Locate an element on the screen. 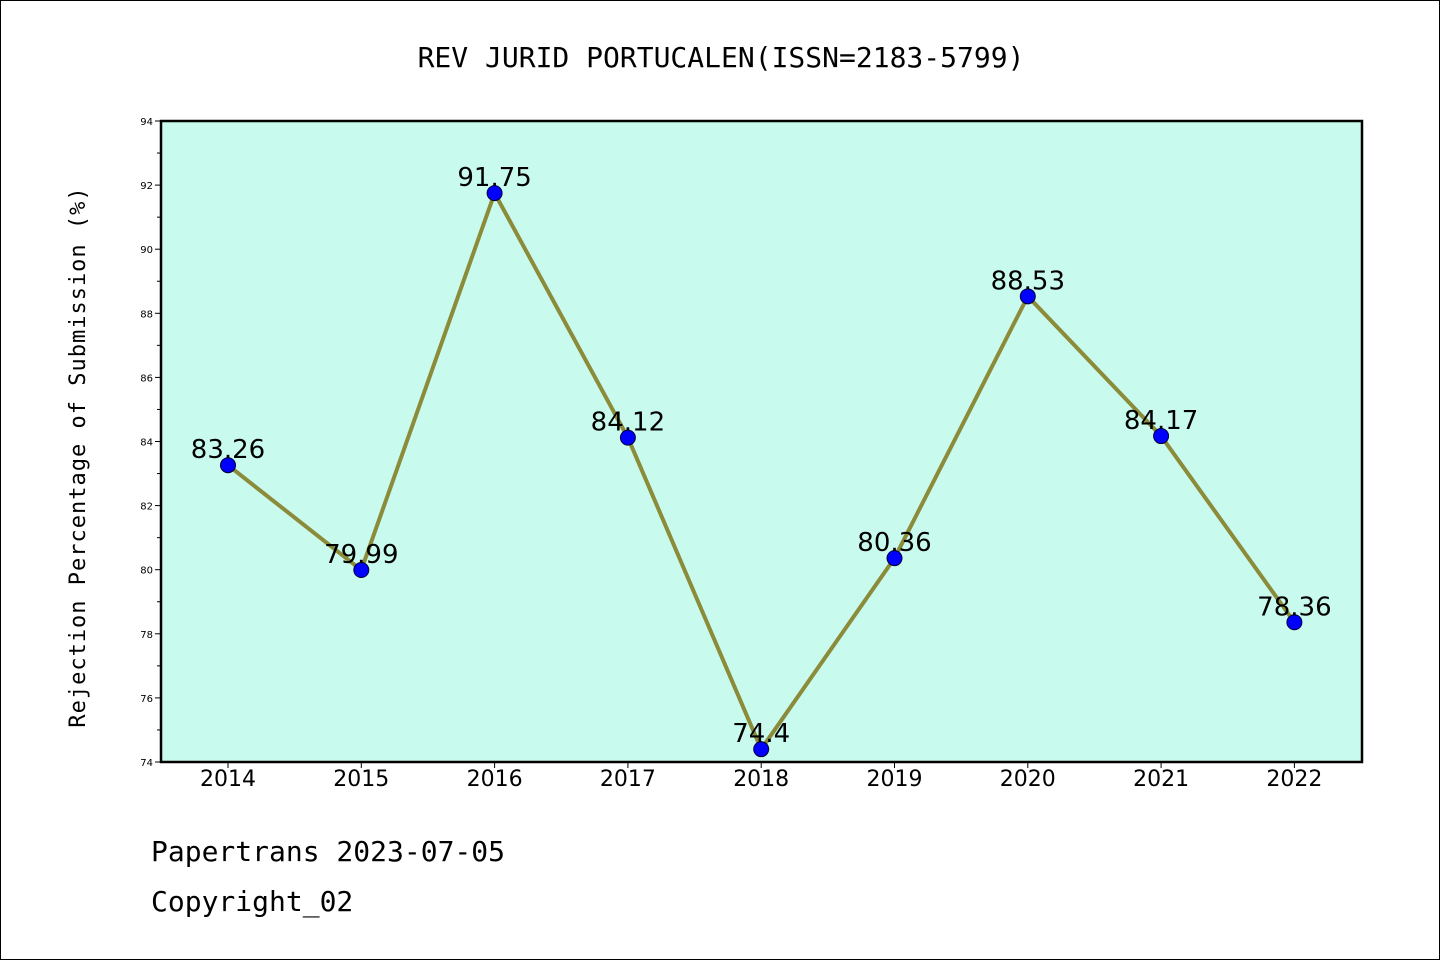  y-tick-label: 82 is located at coordinates (146, 507).